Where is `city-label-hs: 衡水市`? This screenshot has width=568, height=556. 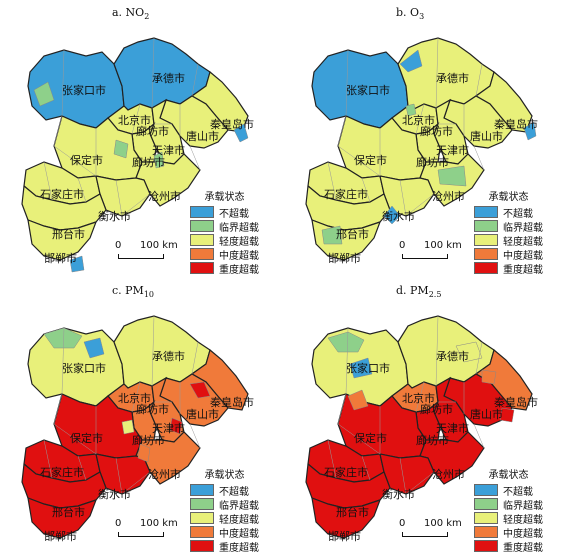 city-label-hs: 衡水市 is located at coordinates (398, 494).